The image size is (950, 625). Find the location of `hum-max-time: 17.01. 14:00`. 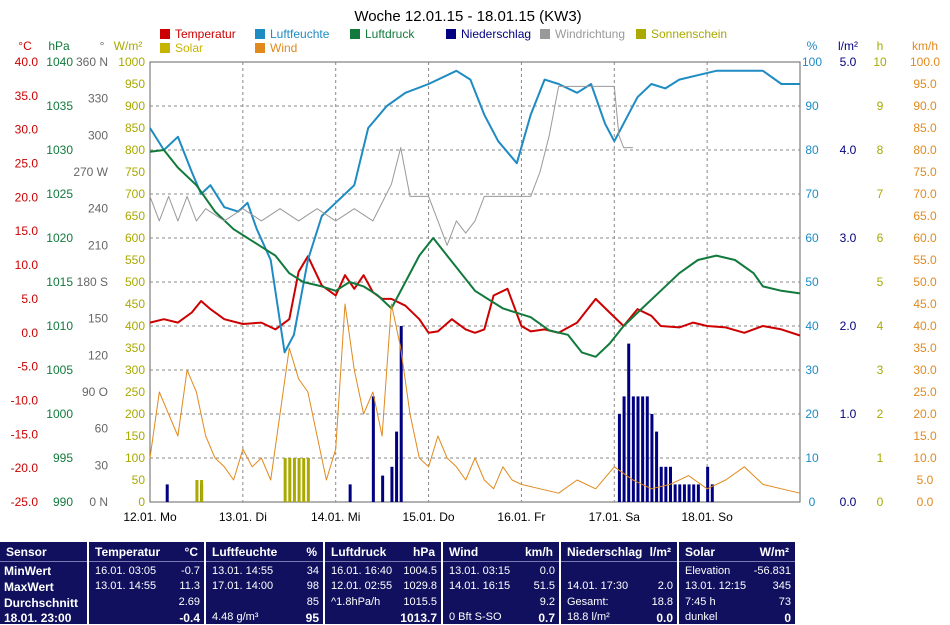

hum-max-time: 17.01. 14:00 is located at coordinates (243, 586).